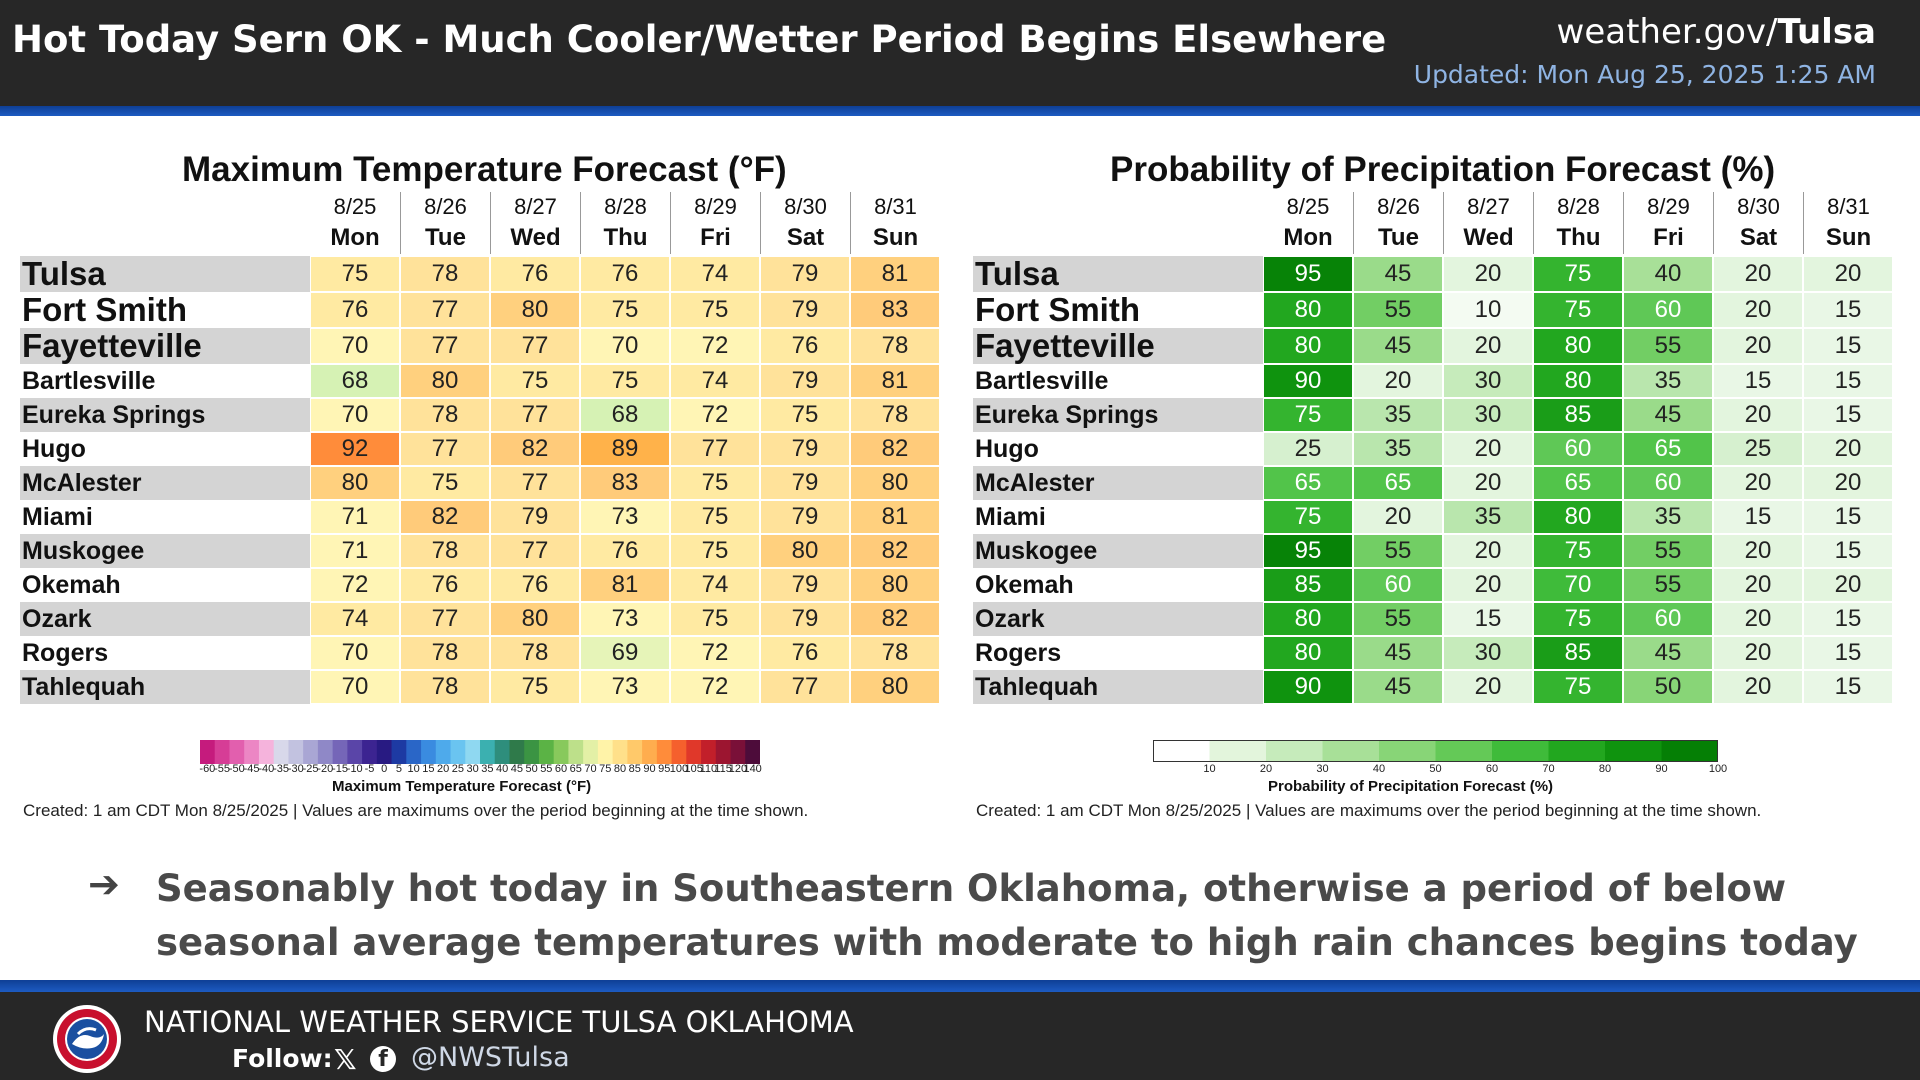 This screenshot has height=1080, width=1920. Describe the element at coordinates (516, 769) in the screenshot. I see `colorbar-tick-label: 45` at that location.